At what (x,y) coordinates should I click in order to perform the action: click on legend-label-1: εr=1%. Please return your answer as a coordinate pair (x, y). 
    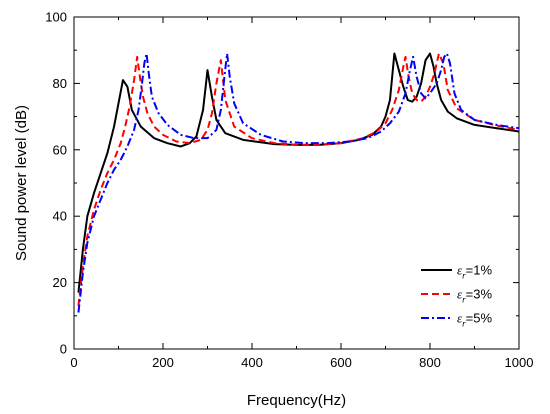
    Looking at the image, I should click on (474, 272).